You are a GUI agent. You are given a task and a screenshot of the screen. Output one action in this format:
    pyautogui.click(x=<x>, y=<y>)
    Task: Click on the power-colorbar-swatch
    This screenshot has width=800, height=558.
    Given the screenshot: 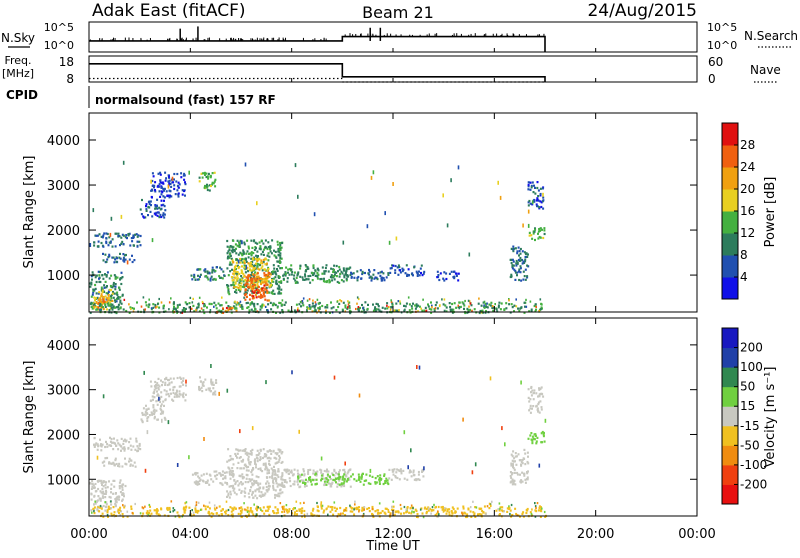 What is the action you would take?
    pyautogui.click(x=730, y=288)
    